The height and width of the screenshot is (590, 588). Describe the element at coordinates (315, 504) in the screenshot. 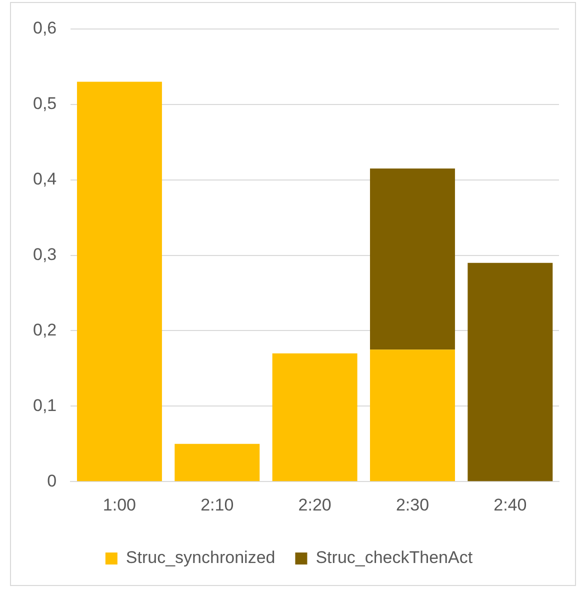

I see `x-tick-label: 2:20` at that location.